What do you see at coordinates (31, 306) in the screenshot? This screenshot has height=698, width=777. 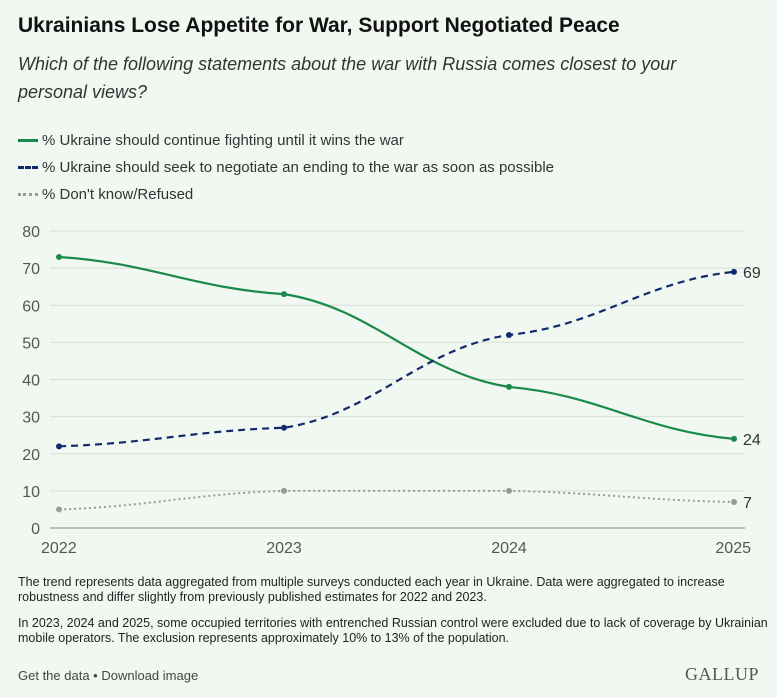 I see `y-tick-label: 60` at bounding box center [31, 306].